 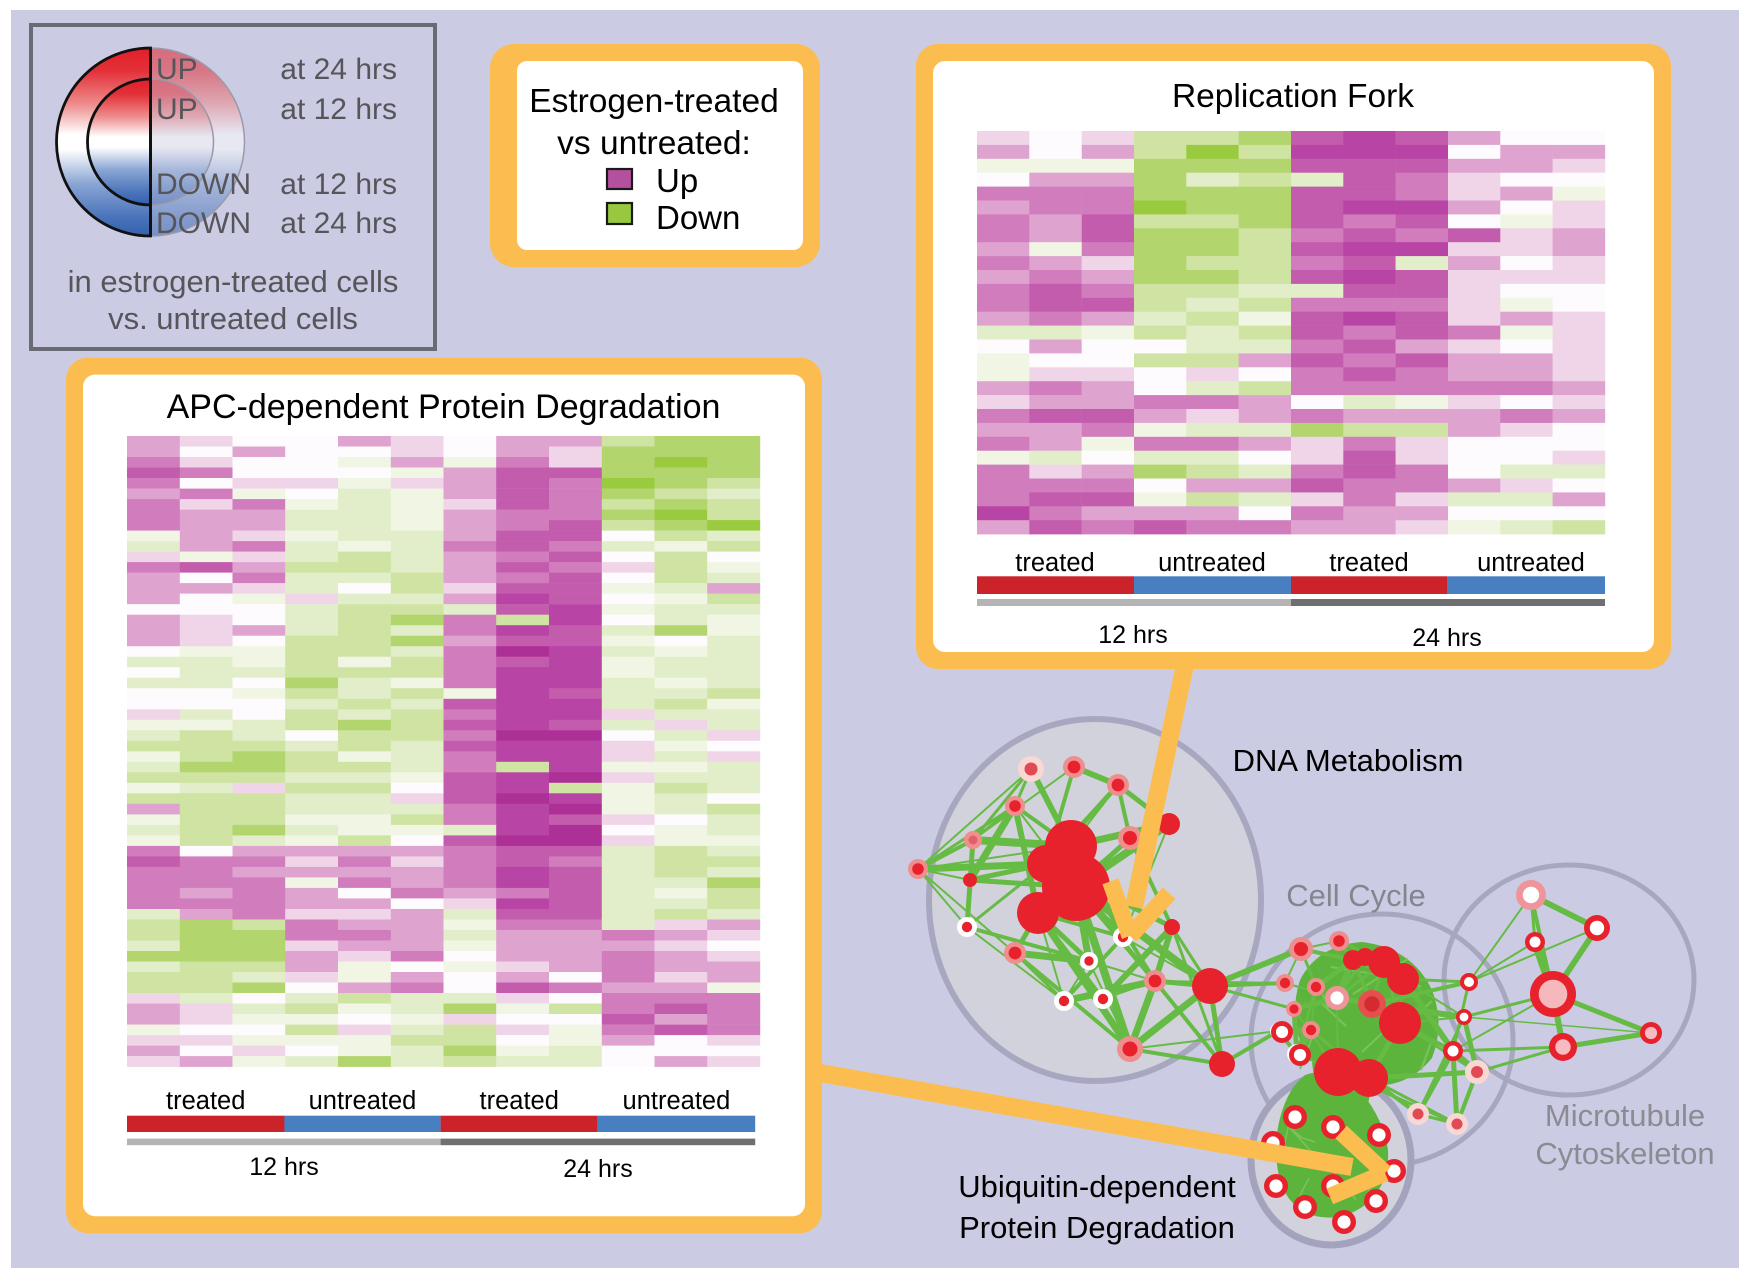 I want to click on svg-text: Microtubule, so click(x=1625, y=1115).